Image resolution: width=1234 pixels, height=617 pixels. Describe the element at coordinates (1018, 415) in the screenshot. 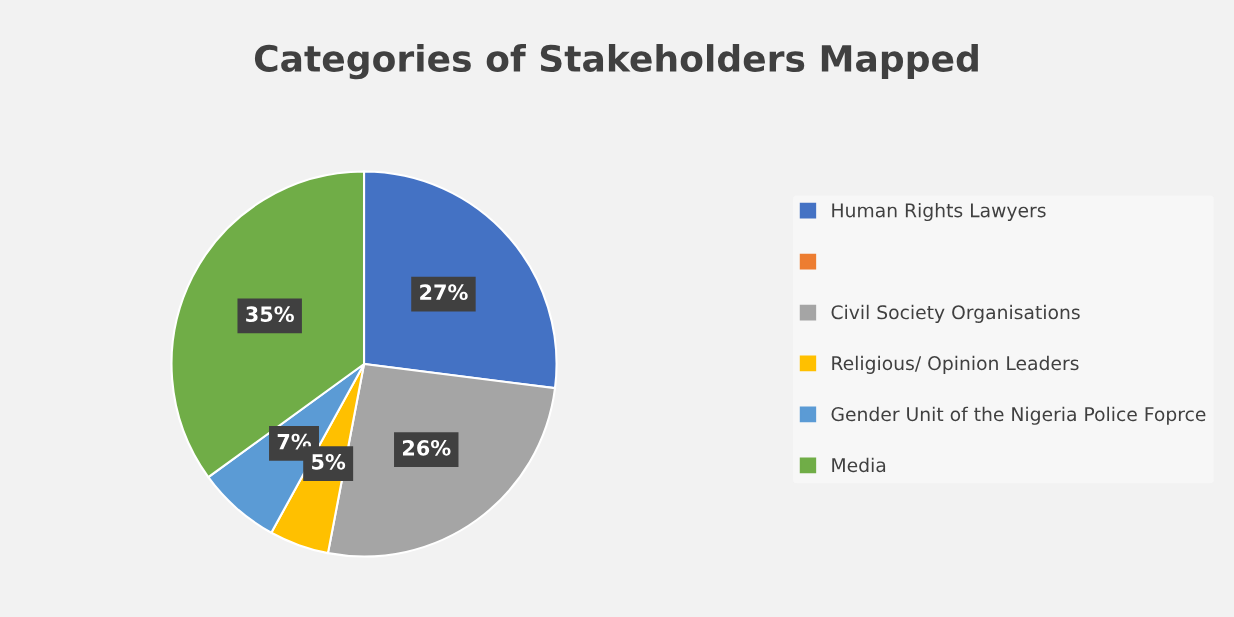

I see `legend-label: Gender Unit of the Nigeria Police Foprce` at that location.